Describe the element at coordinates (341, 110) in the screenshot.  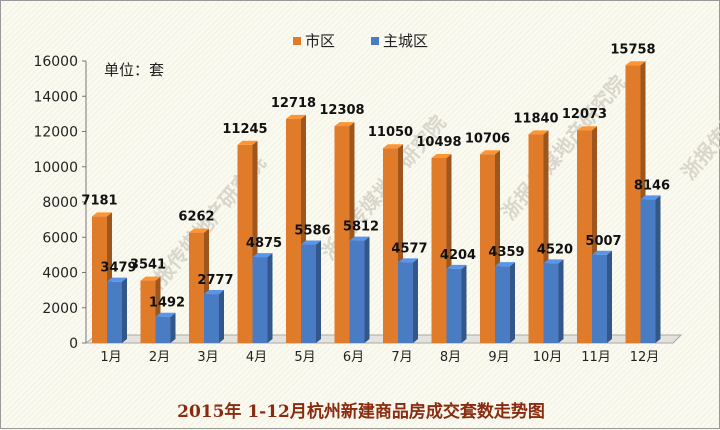
I see `data-label: 12308` at that location.